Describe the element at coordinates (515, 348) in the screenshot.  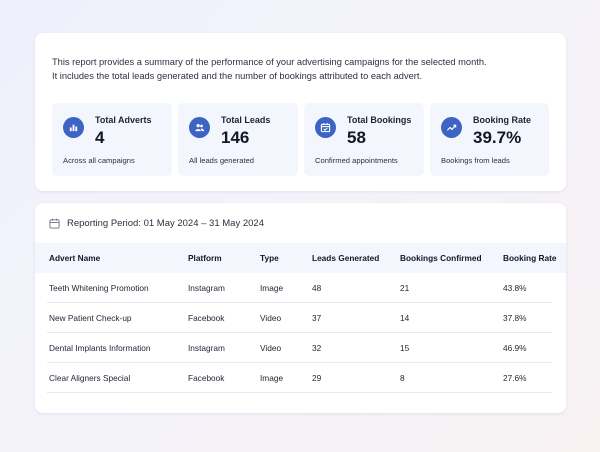
I see `cell-booking-rate: 46.9%` at that location.